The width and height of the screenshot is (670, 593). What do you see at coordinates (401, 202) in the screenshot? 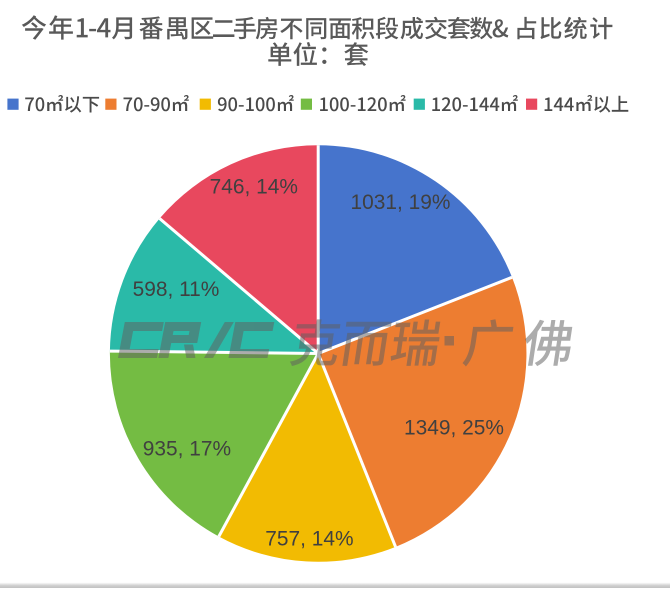
I see `svg-text: 1031, 19%` at bounding box center [401, 202].